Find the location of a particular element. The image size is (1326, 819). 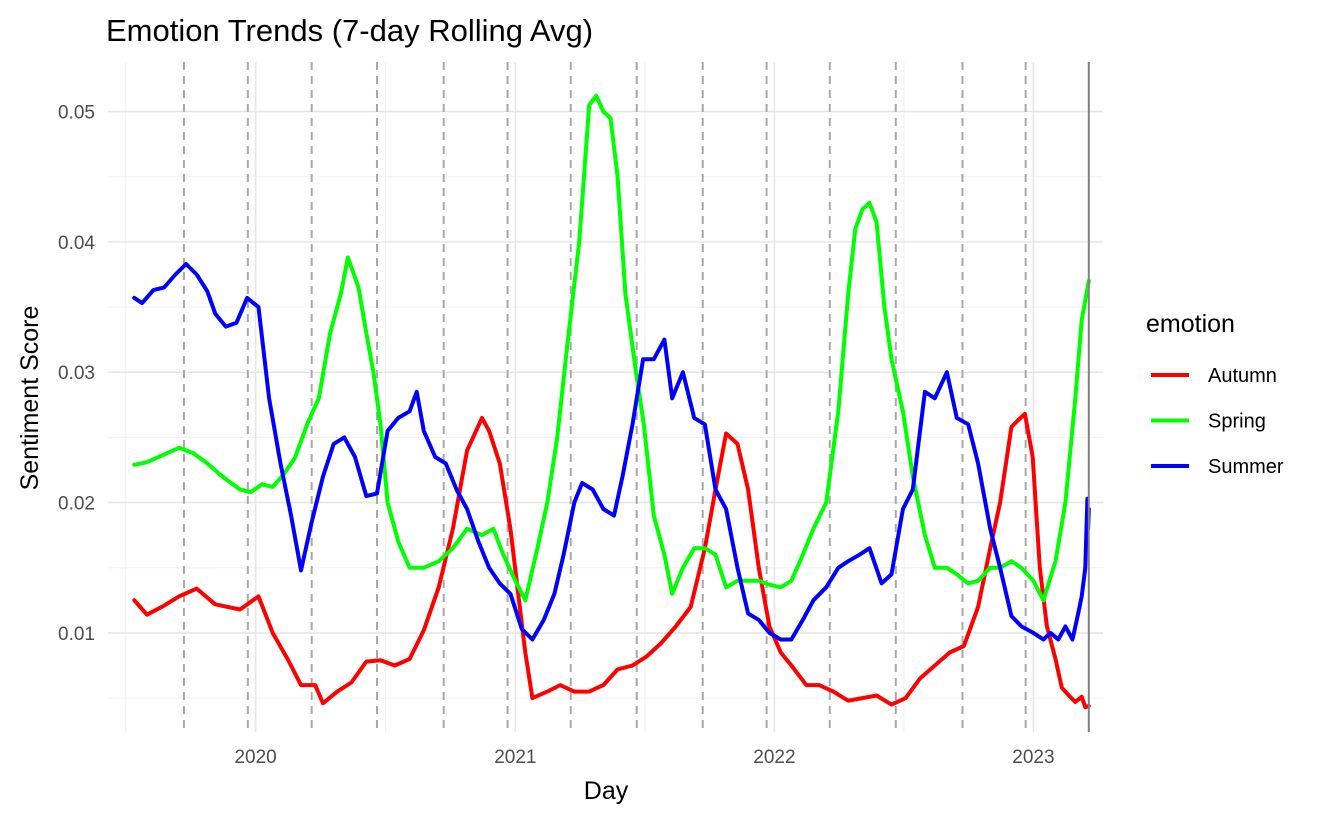

legend-title: emotion is located at coordinates (1190, 324).